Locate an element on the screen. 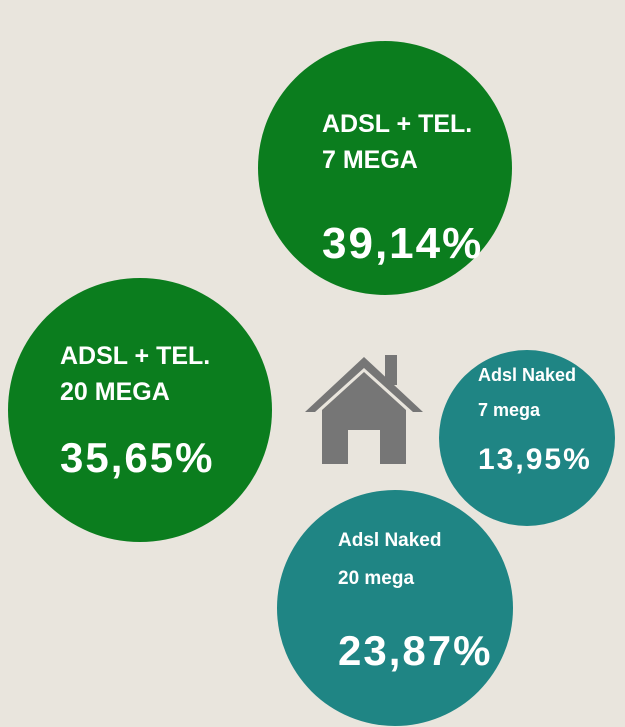 The image size is (625, 727). bubble-label: 7 MEGA is located at coordinates (370, 160).